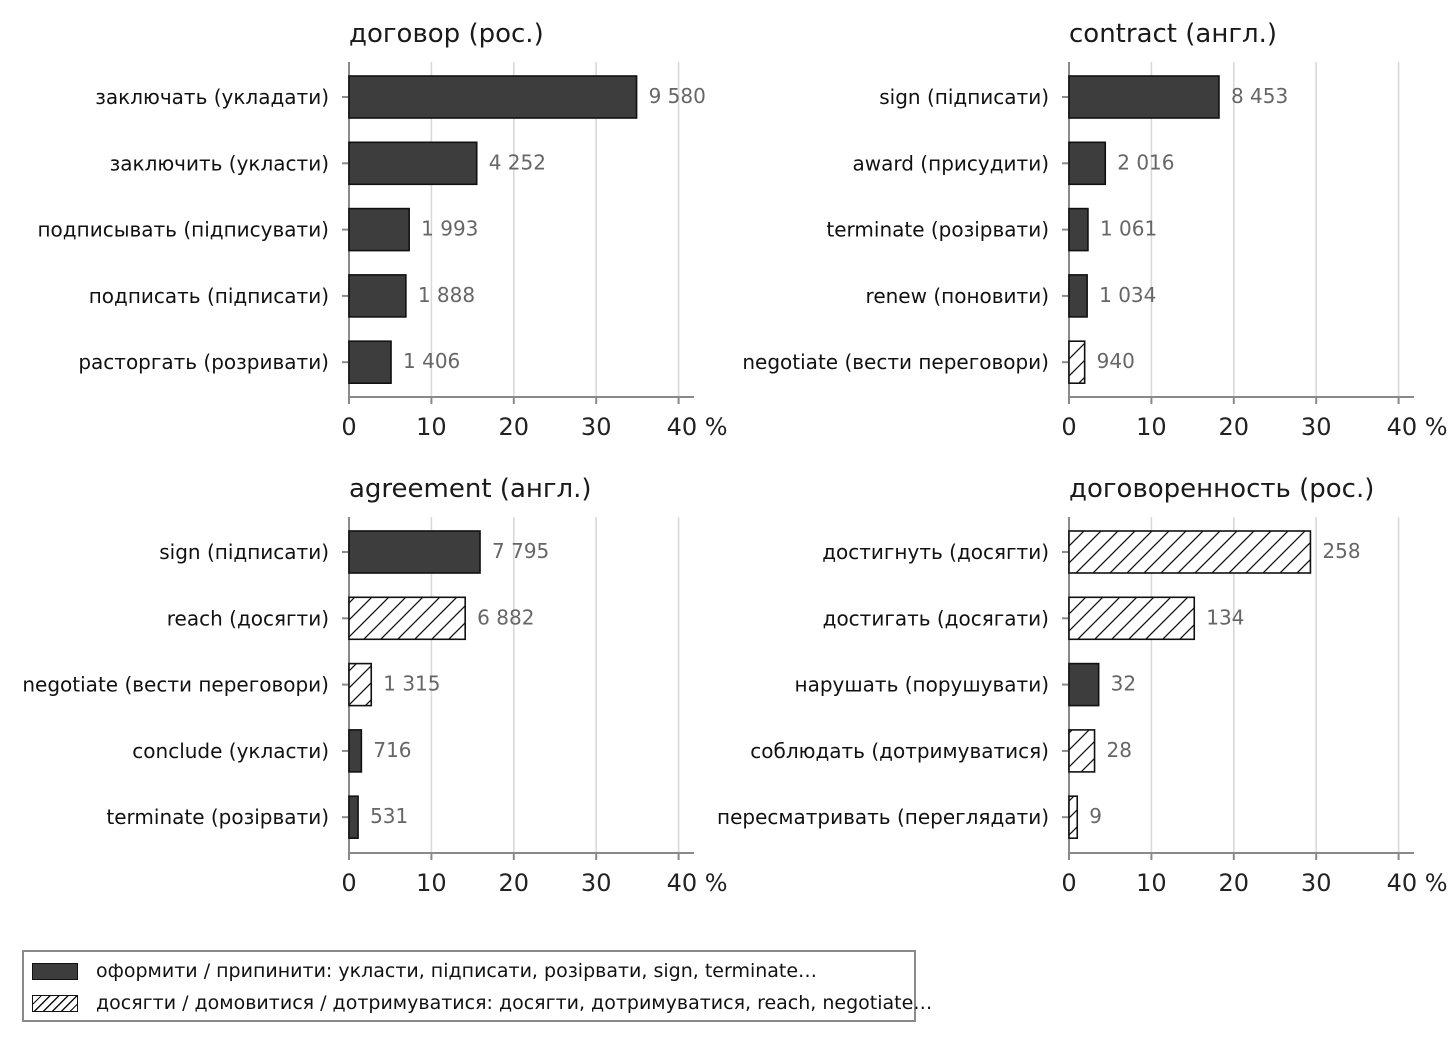 The image size is (1448, 1046). Describe the element at coordinates (203, 362) in the screenshot. I see `category-label: расторгать (розривати)` at that location.